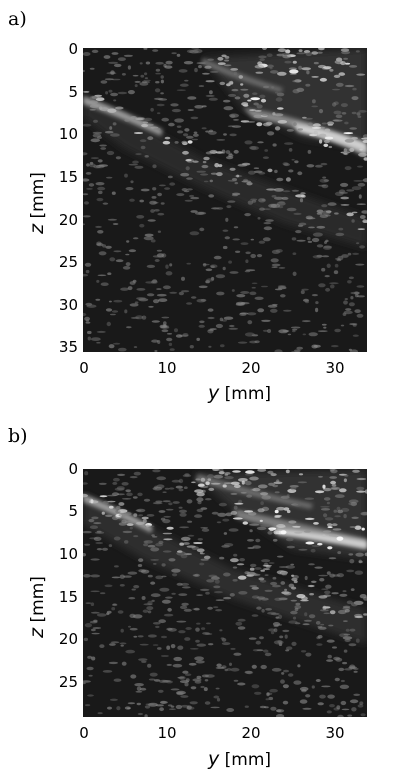 Image resolution: width=396 pixels, height=771 pixels. What do you see at coordinates (84, 733) in the screenshot?
I see `panel-b-xtick-0: 0` at bounding box center [84, 733].